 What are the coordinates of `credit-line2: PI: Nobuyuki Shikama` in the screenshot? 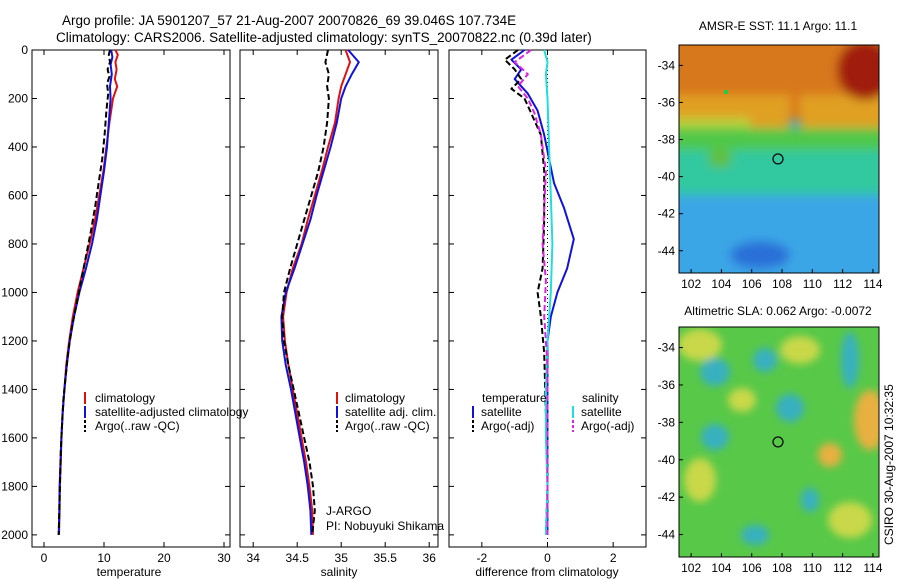 It's located at (385, 526).